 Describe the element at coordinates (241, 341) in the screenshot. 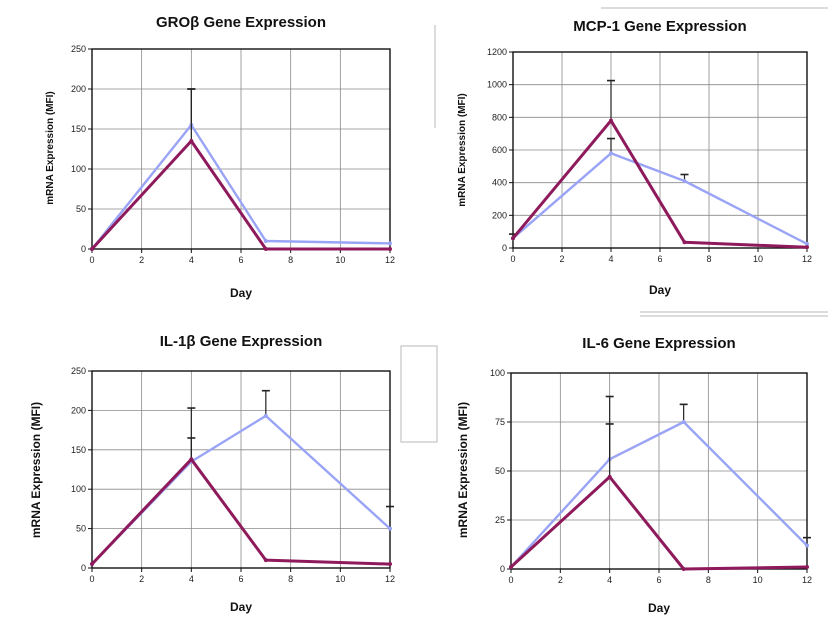

I see `chart-title: IL-1β Gene Expression` at that location.